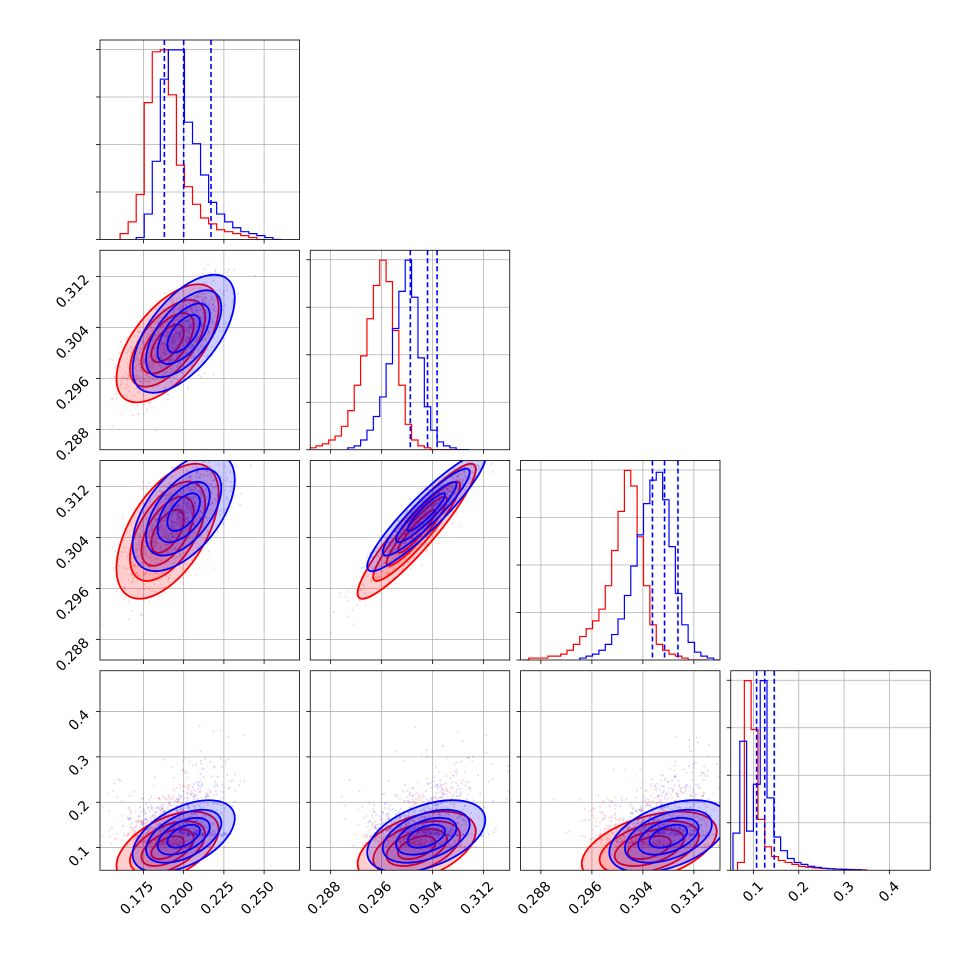 The width and height of the screenshot is (970, 970). What do you see at coordinates (183, 333) in the screenshot?
I see `contour-level` at bounding box center [183, 333].